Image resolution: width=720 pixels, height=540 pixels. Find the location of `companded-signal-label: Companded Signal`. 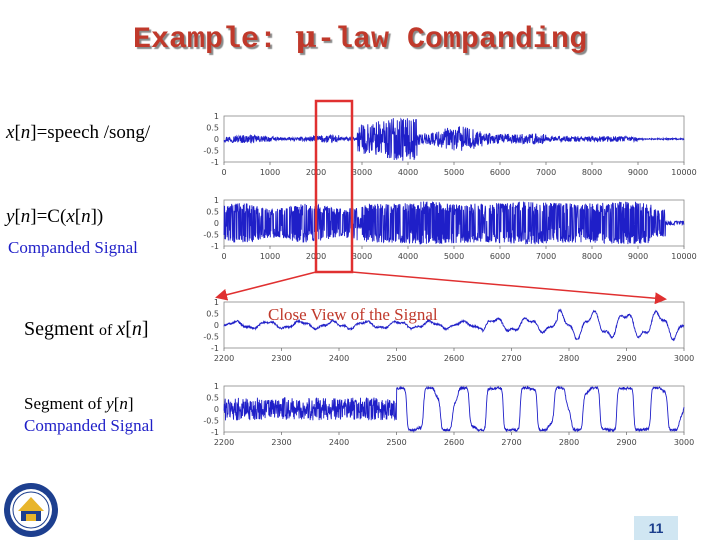

companded-signal-label: Companded Signal is located at coordinates (73, 247).